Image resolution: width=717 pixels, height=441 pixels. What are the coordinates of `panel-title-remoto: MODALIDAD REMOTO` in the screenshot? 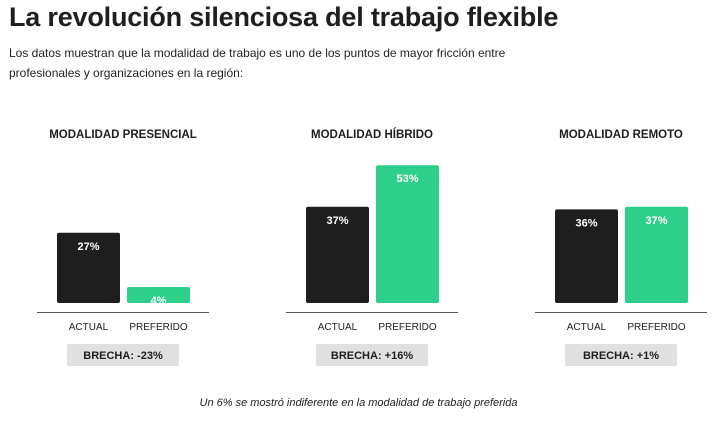 It's located at (621, 135).